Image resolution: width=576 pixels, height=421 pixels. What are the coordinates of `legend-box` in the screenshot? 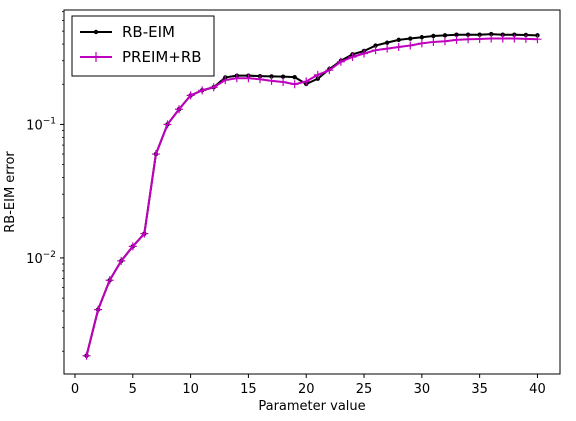 It's located at (143, 46).